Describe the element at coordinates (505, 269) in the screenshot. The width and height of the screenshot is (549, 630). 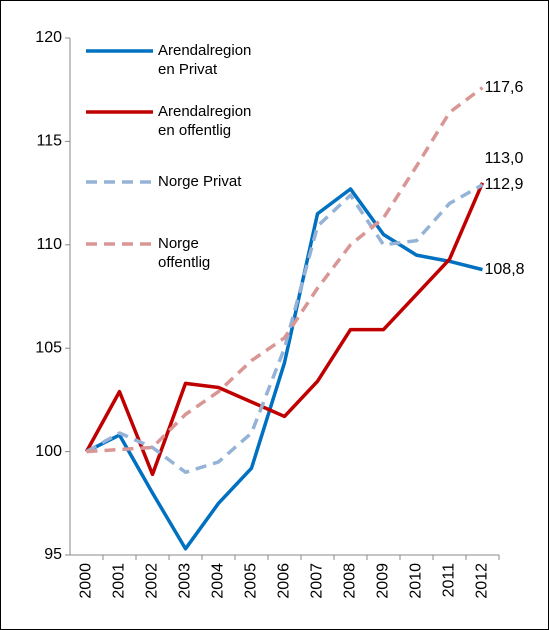
I see `value-label: 108,8` at that location.